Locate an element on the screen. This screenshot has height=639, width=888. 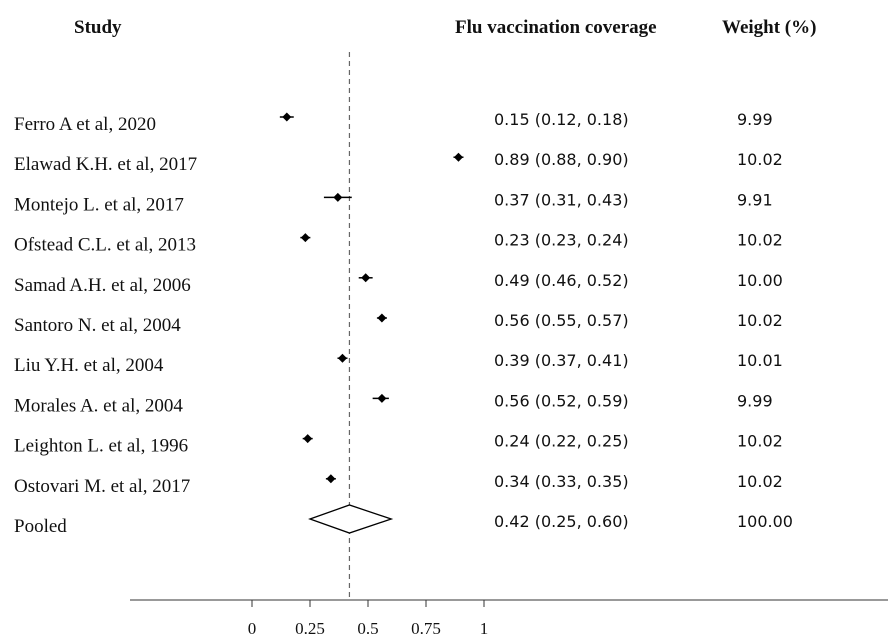
x-tick-label: 0 is located at coordinates (252, 628).